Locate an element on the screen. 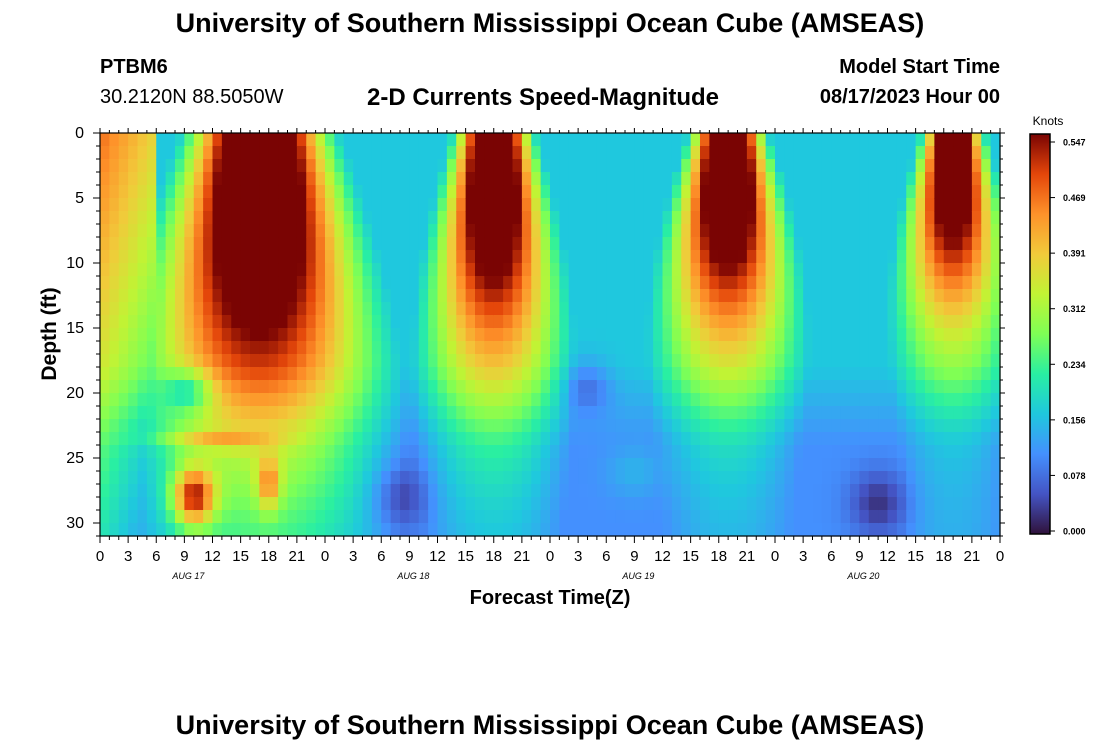 Image resolution: width=1100 pixels, height=750 pixels. colorbar-tick-label: 0.078 is located at coordinates (1074, 476).